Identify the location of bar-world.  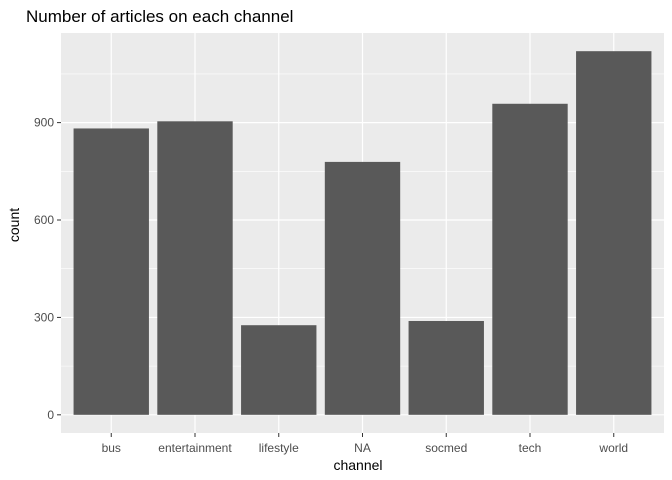
(614, 233).